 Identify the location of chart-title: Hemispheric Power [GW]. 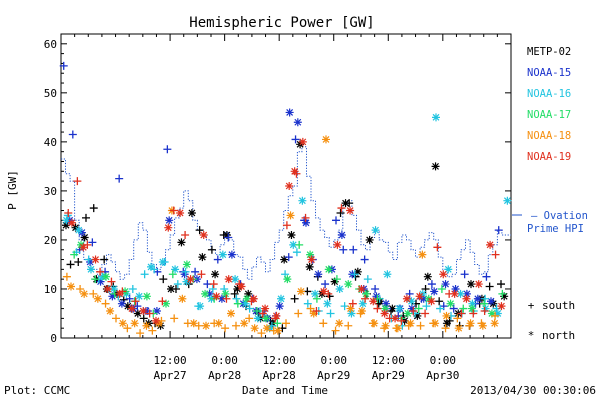
(281, 23).